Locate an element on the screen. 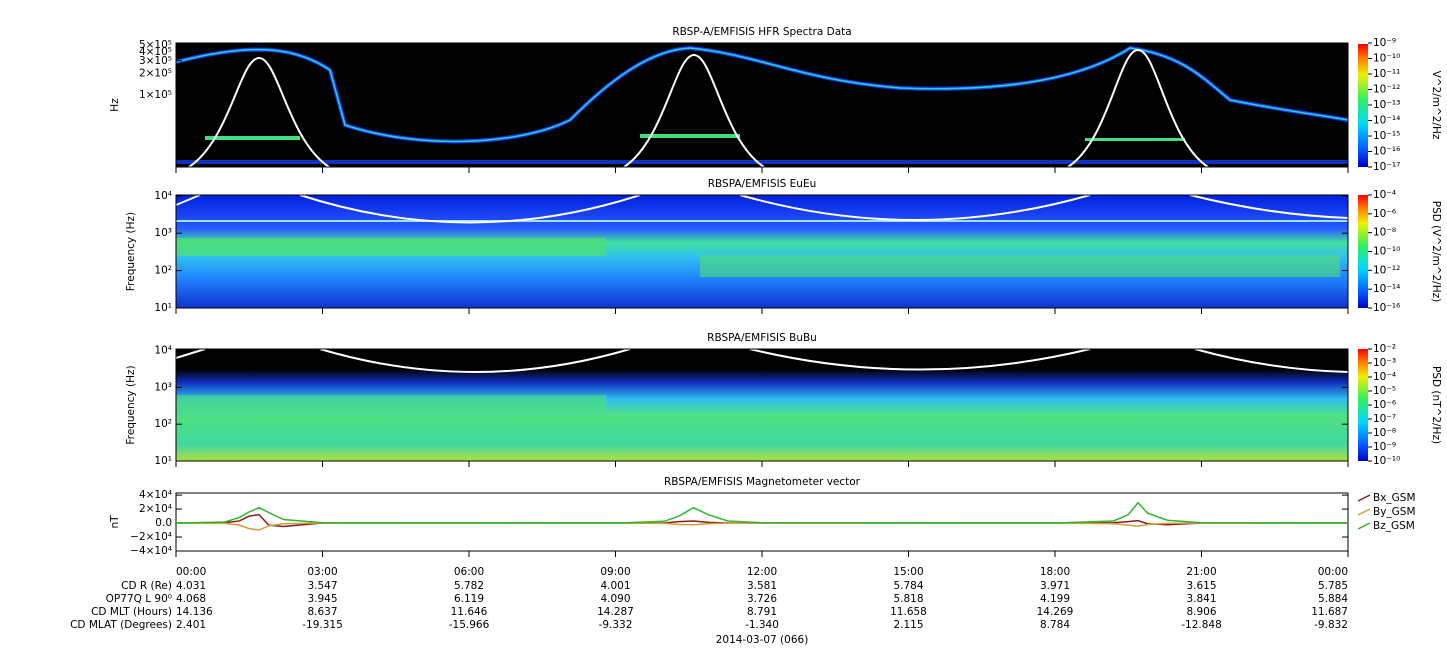  y-tick-label: 1×10⁵ is located at coordinates (155, 95).